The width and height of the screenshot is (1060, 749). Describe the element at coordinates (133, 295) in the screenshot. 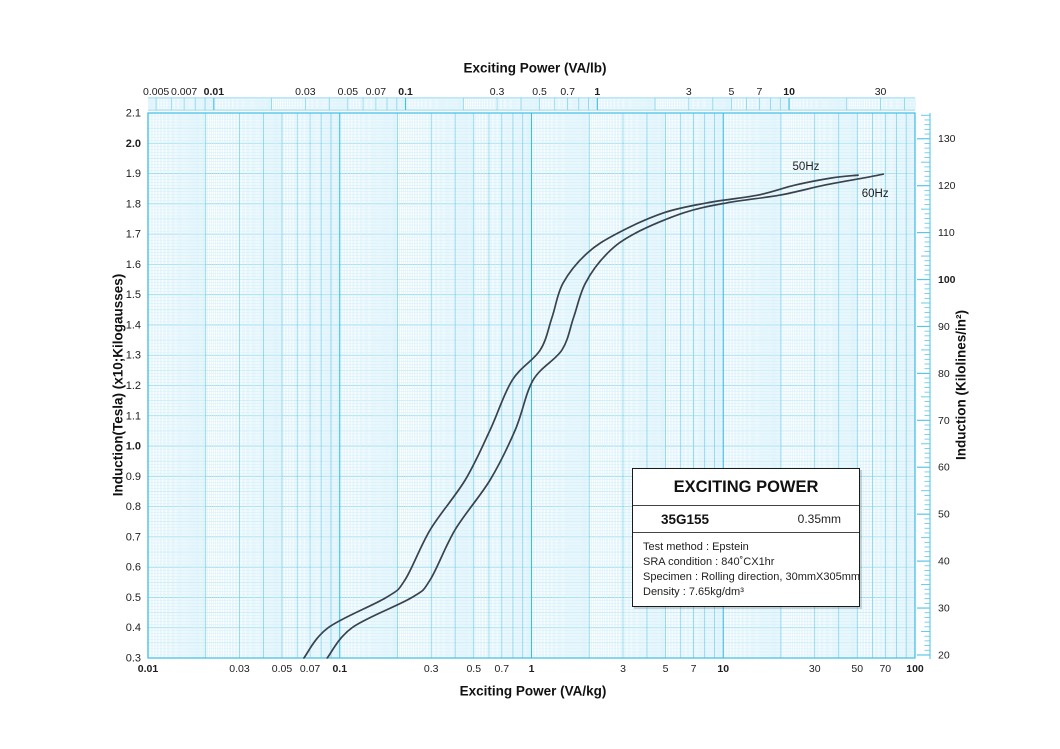

I see `y-axis-left-tick-label: 1.5` at that location.